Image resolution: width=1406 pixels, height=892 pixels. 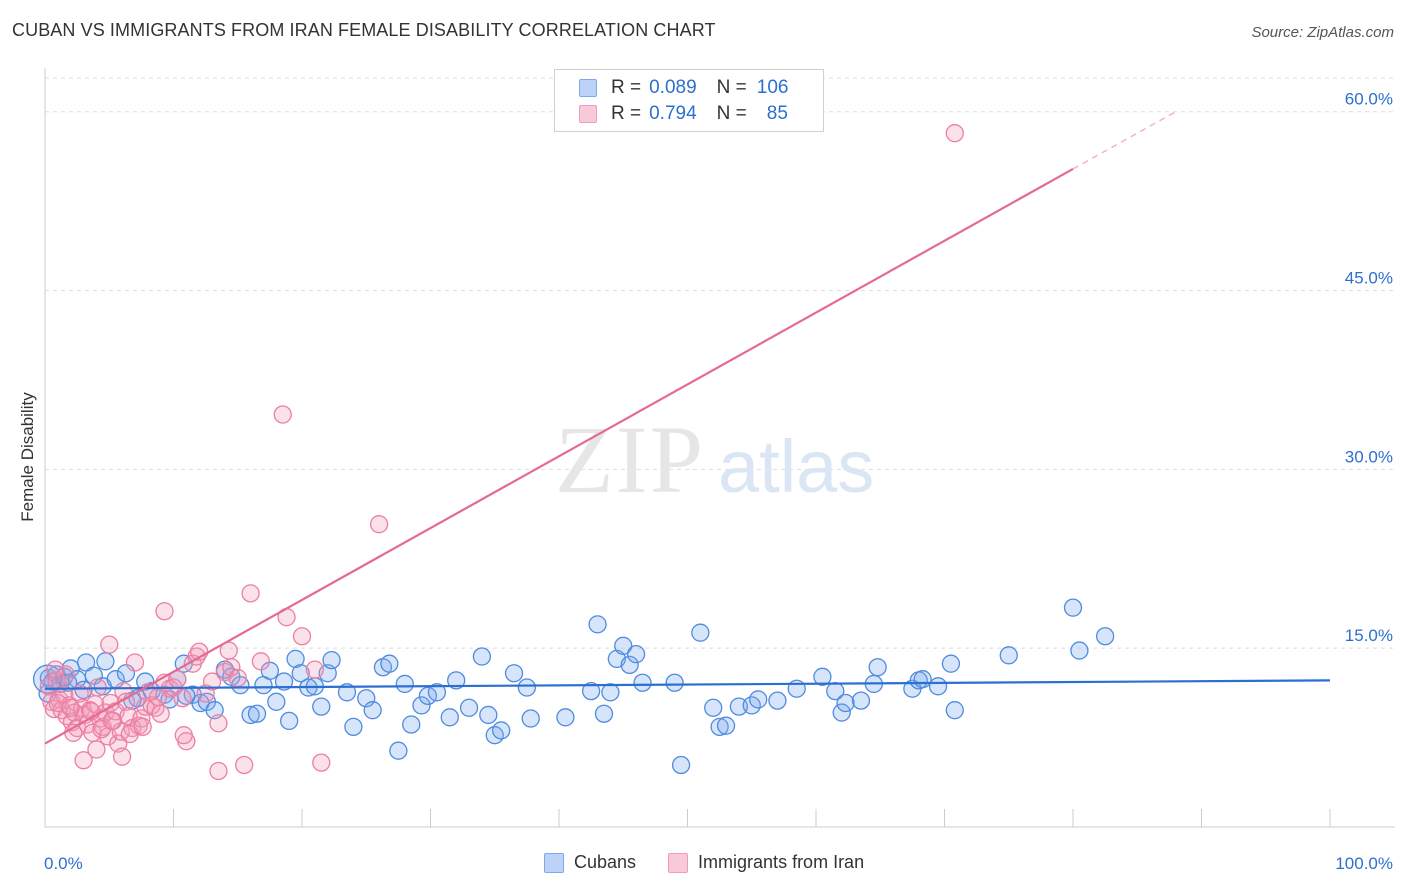 What do you see at coordinates (27, 457) in the screenshot?
I see `y-axis-label: Female Disability` at bounding box center [27, 457].